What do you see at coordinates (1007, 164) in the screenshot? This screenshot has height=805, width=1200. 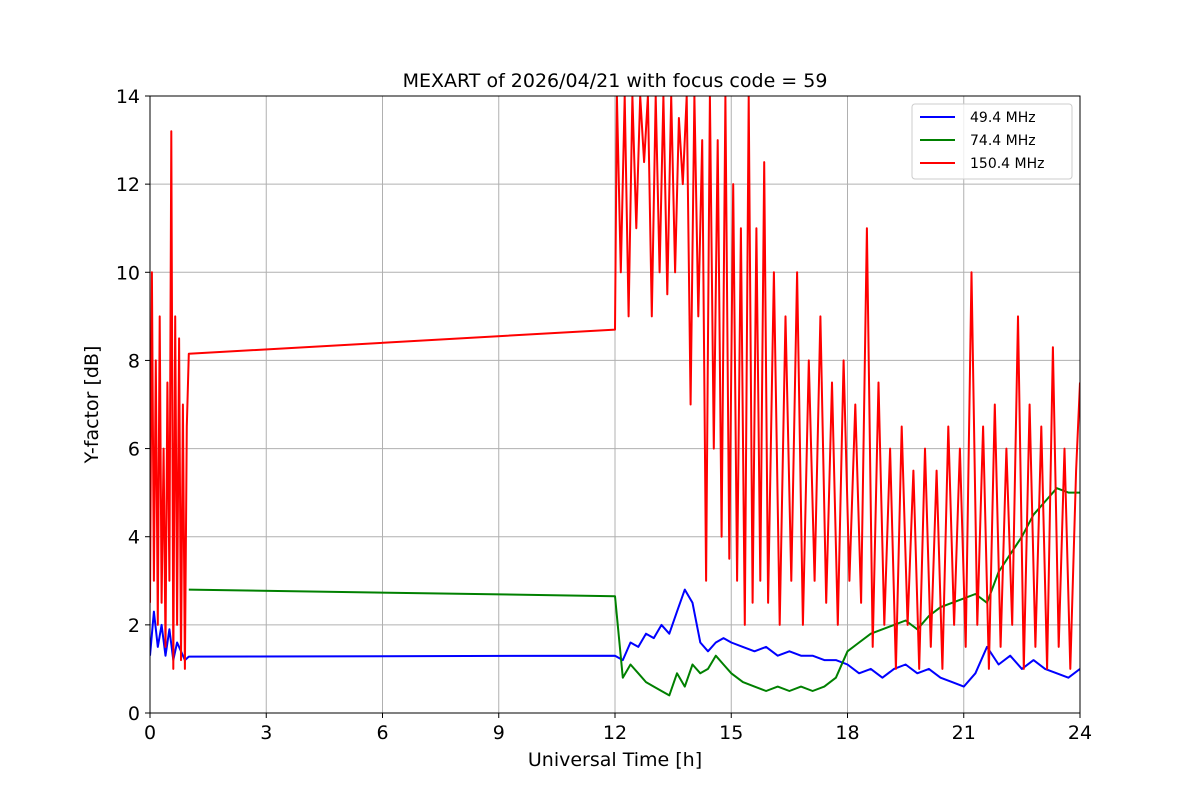 I see `legend-label: 150.4 MHz` at bounding box center [1007, 164].